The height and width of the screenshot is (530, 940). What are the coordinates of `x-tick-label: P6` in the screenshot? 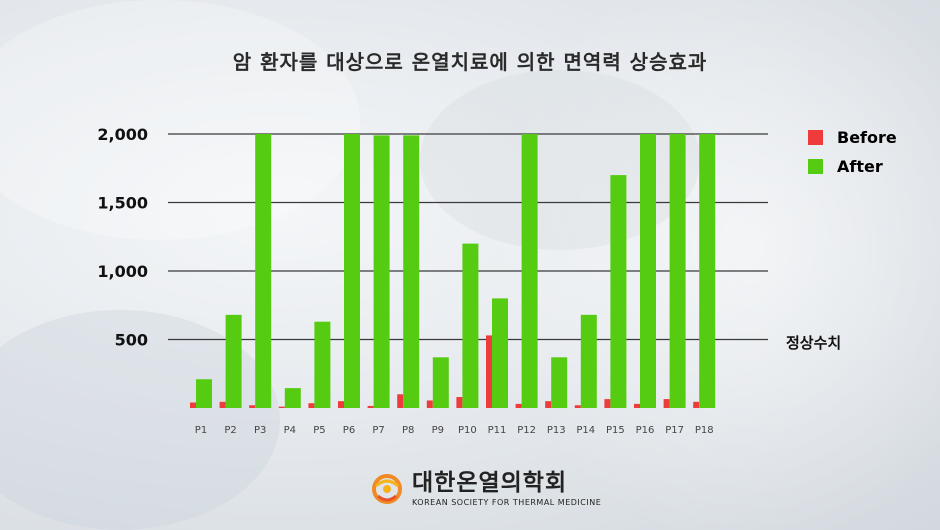 It's located at (349, 430).